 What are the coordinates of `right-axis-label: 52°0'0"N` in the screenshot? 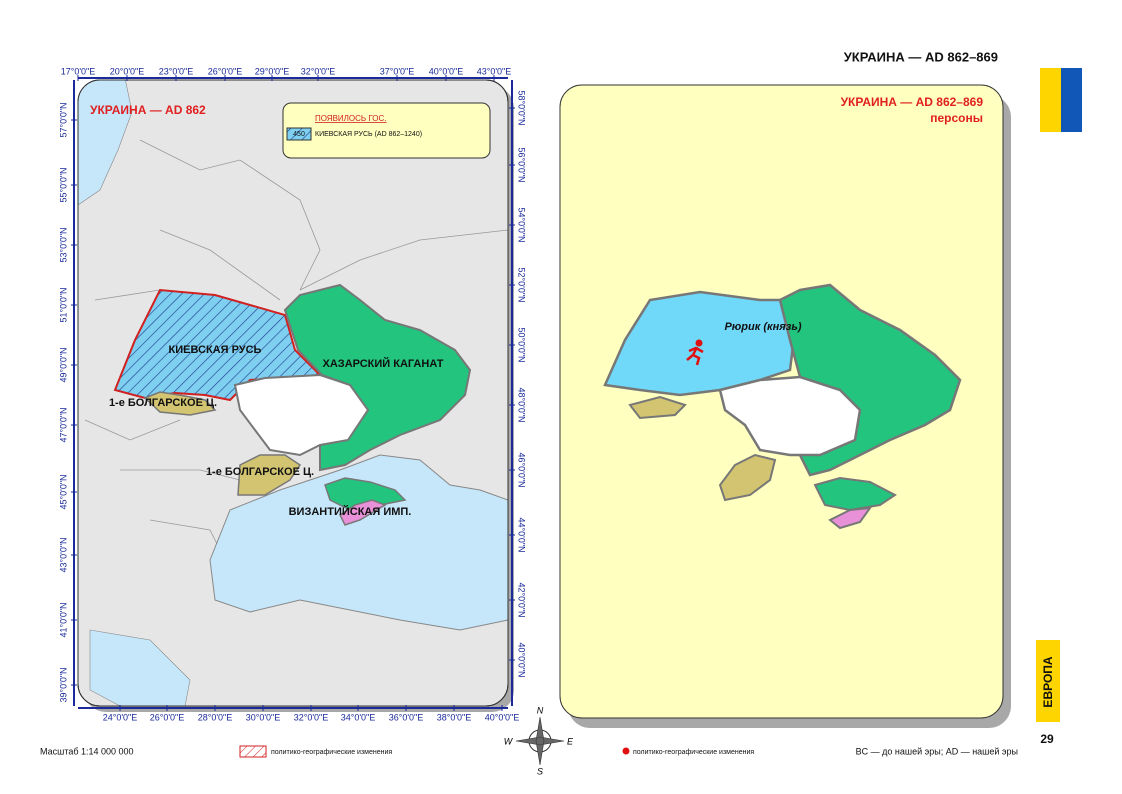 It's located at (522, 284).